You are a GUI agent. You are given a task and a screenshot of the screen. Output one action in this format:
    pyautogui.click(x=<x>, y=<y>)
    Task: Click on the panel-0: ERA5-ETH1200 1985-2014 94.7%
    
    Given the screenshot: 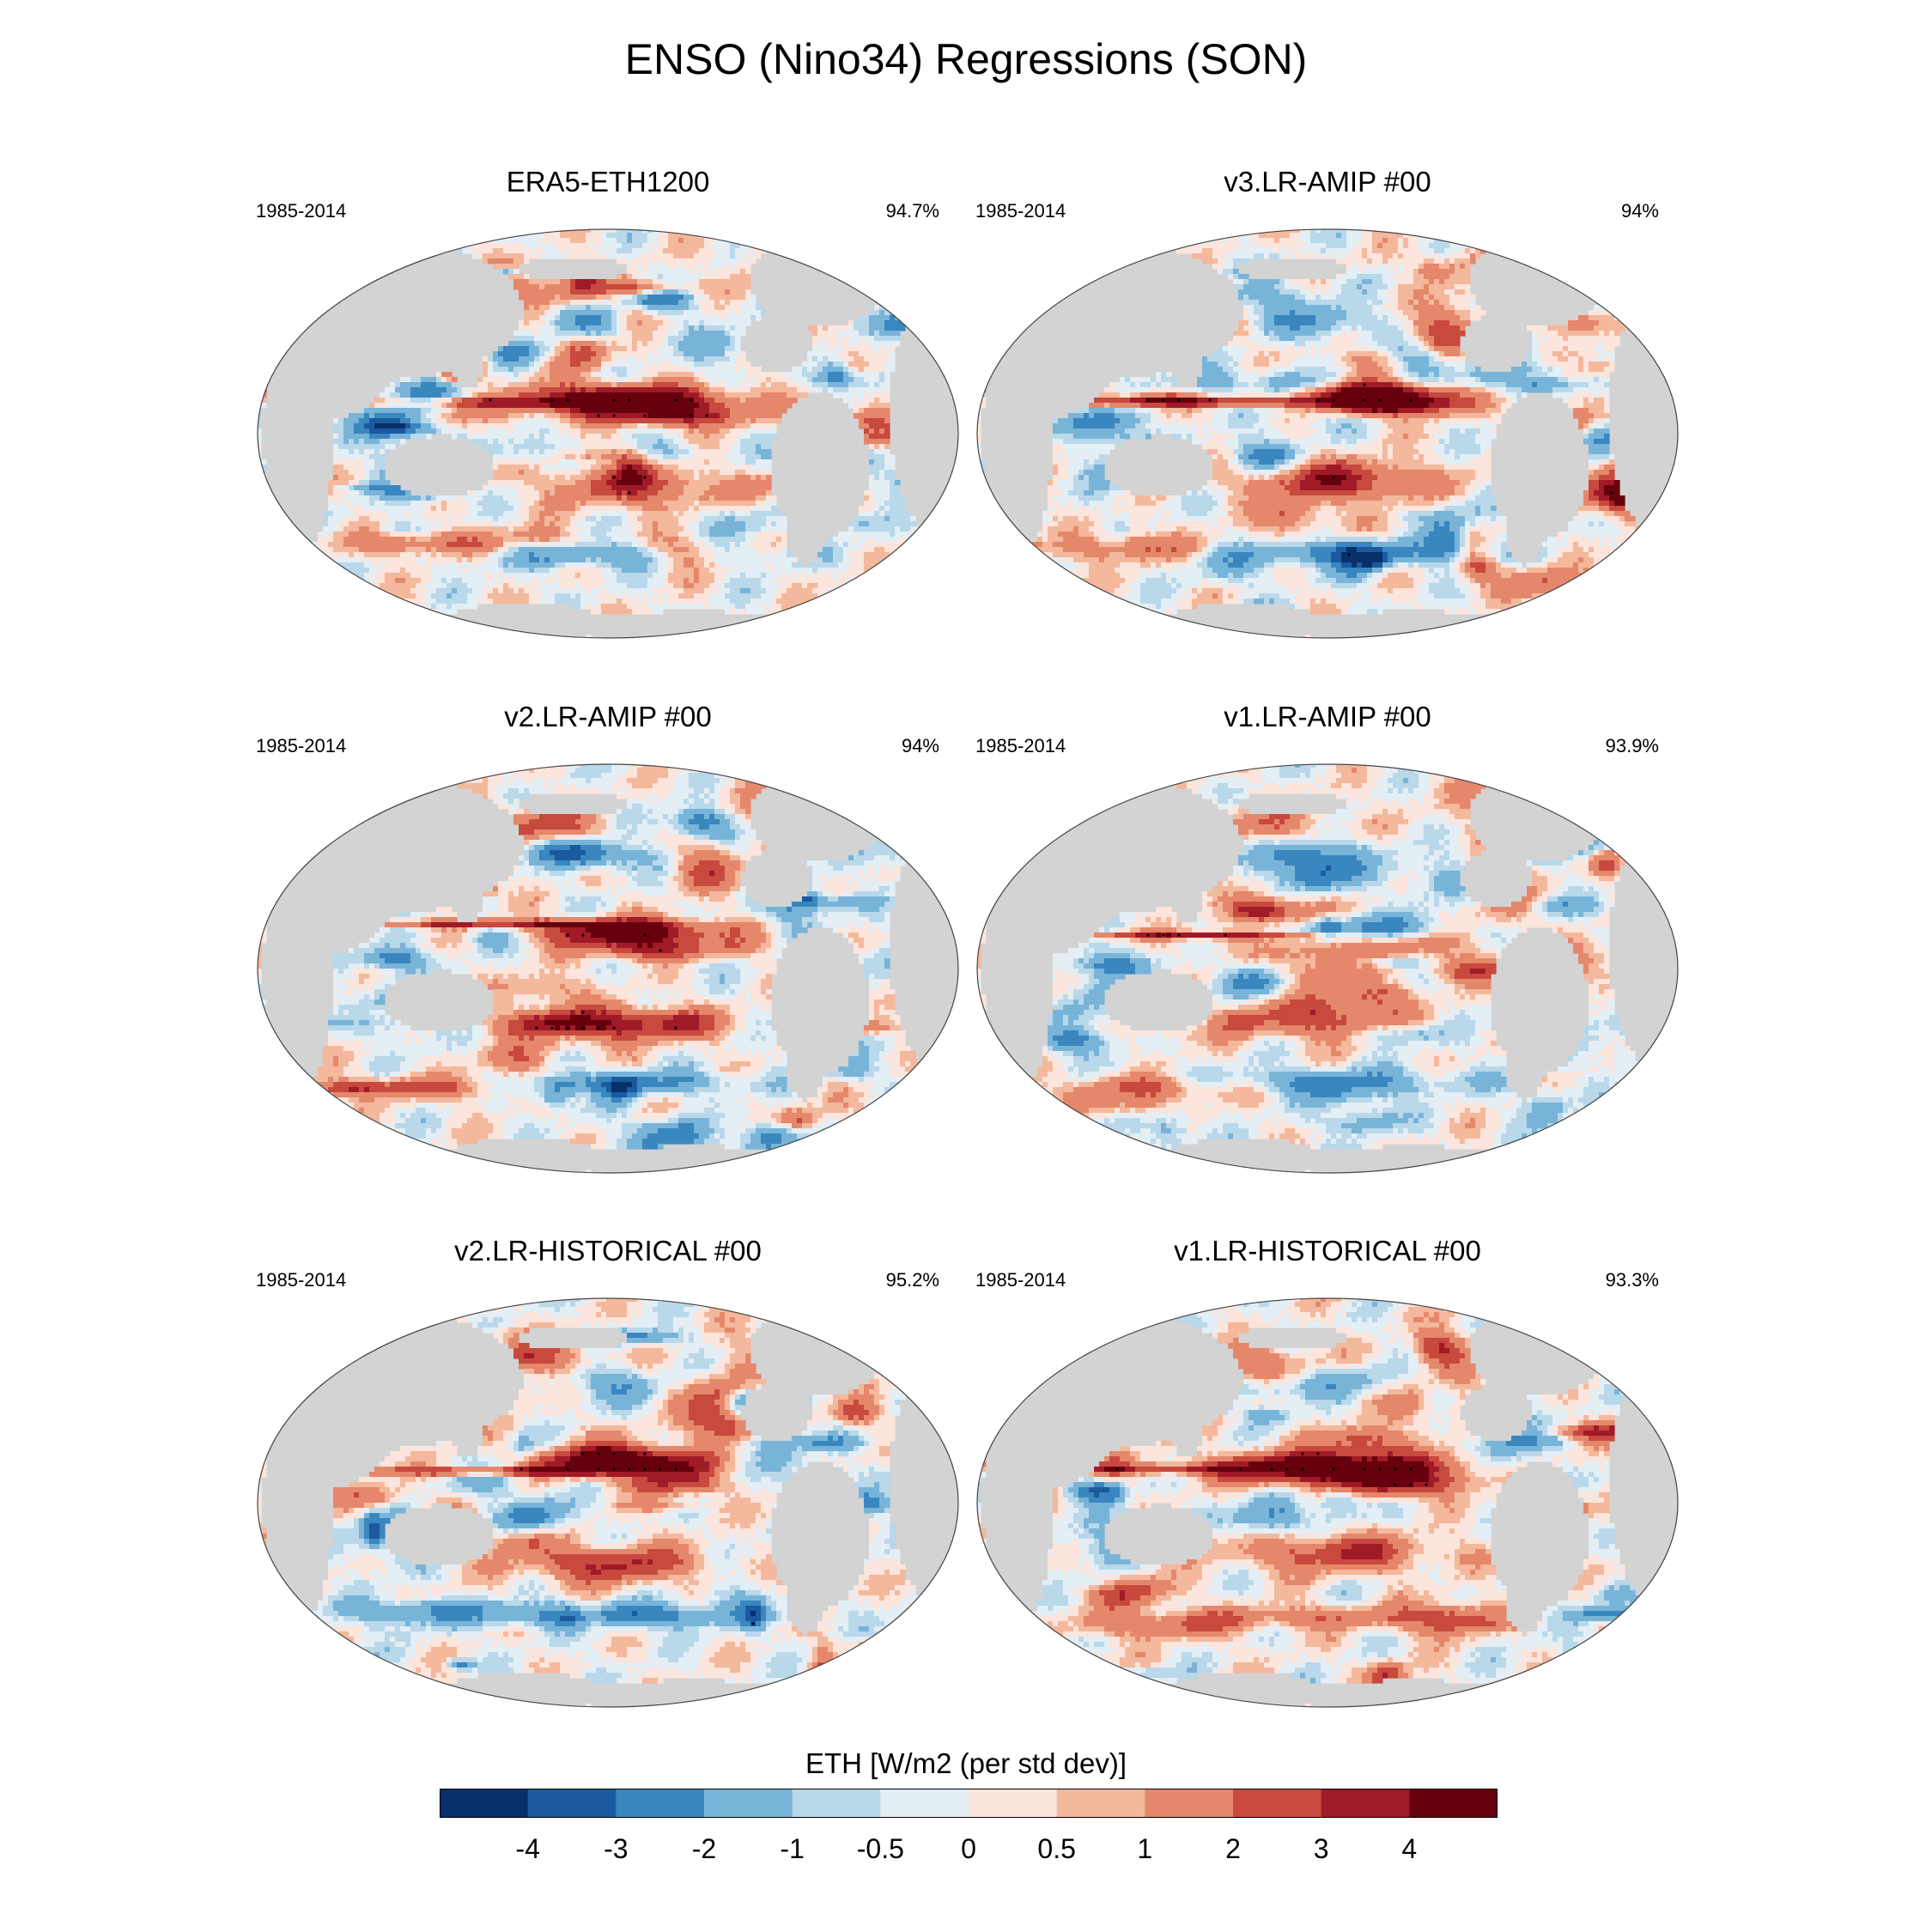 What is the action you would take?
    pyautogui.click(x=608, y=407)
    